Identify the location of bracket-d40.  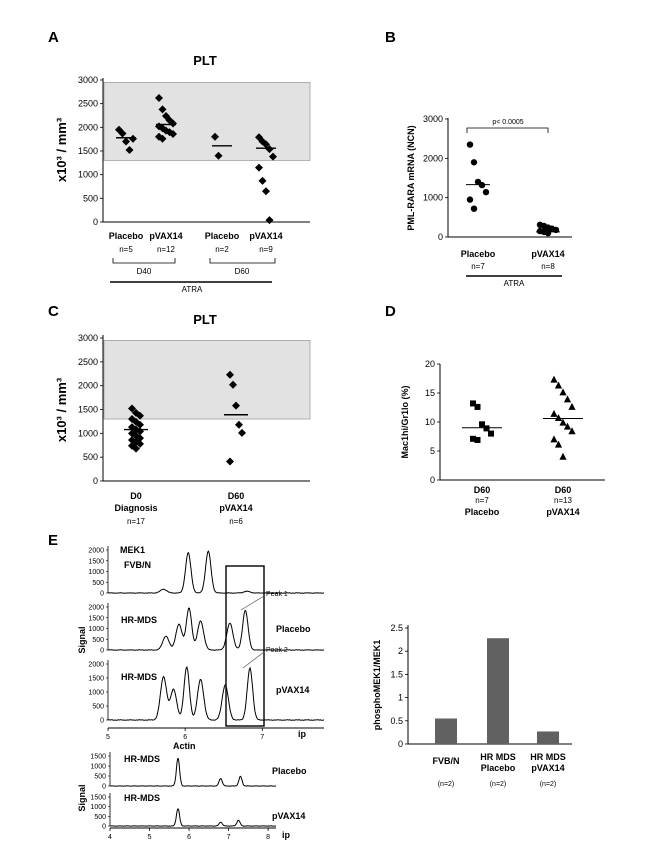
(144, 261).